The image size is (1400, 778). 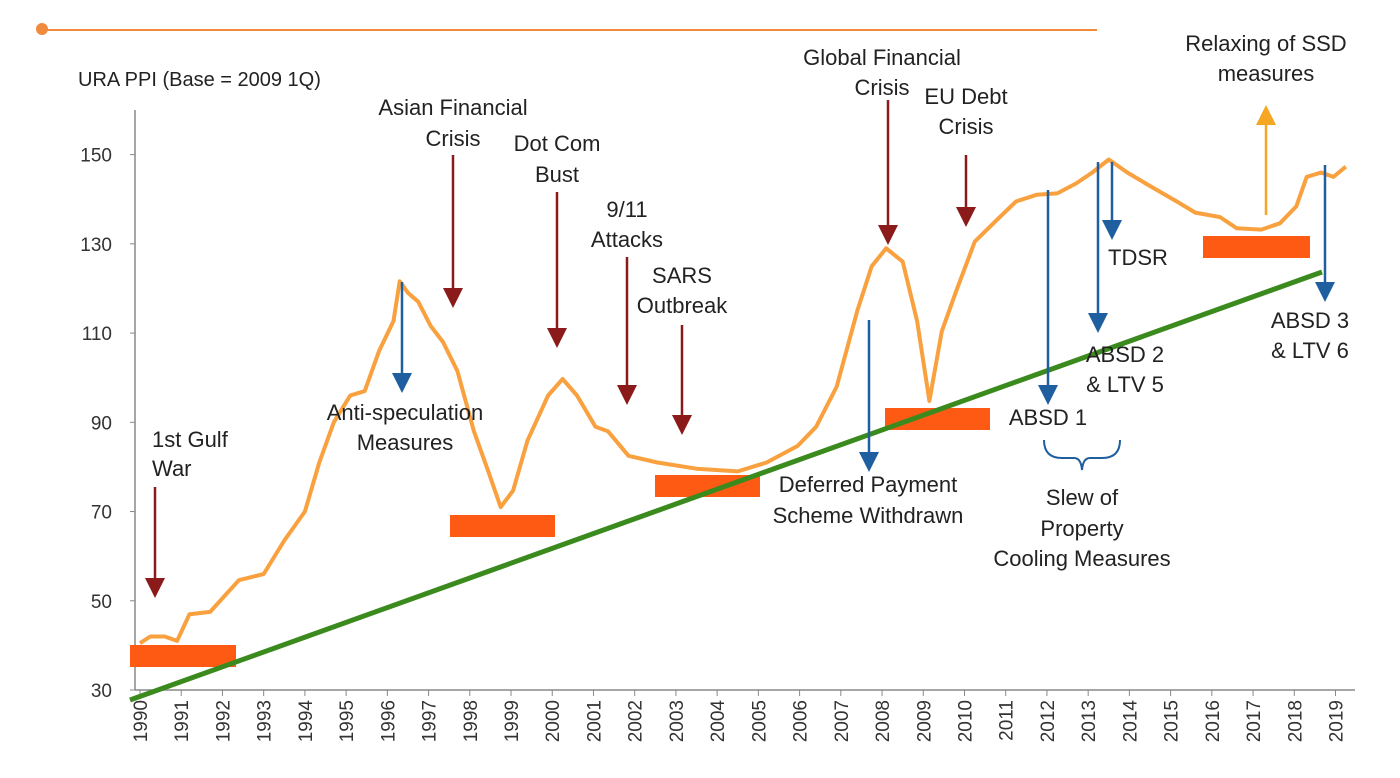 I want to click on brace, so click(x=1082, y=455).